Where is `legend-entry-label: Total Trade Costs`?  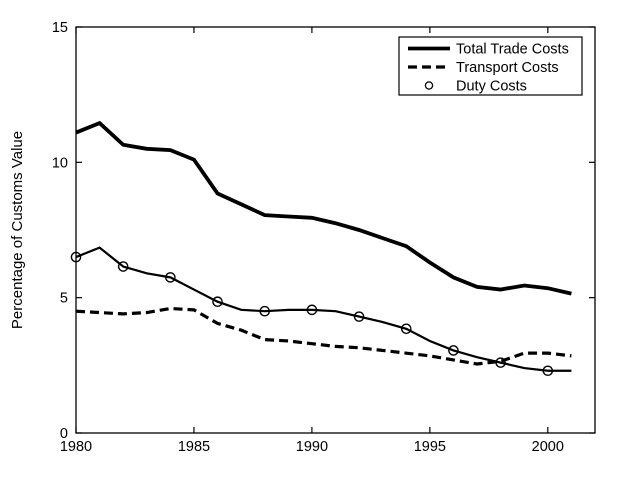 legend-entry-label: Total Trade Costs is located at coordinates (512, 50).